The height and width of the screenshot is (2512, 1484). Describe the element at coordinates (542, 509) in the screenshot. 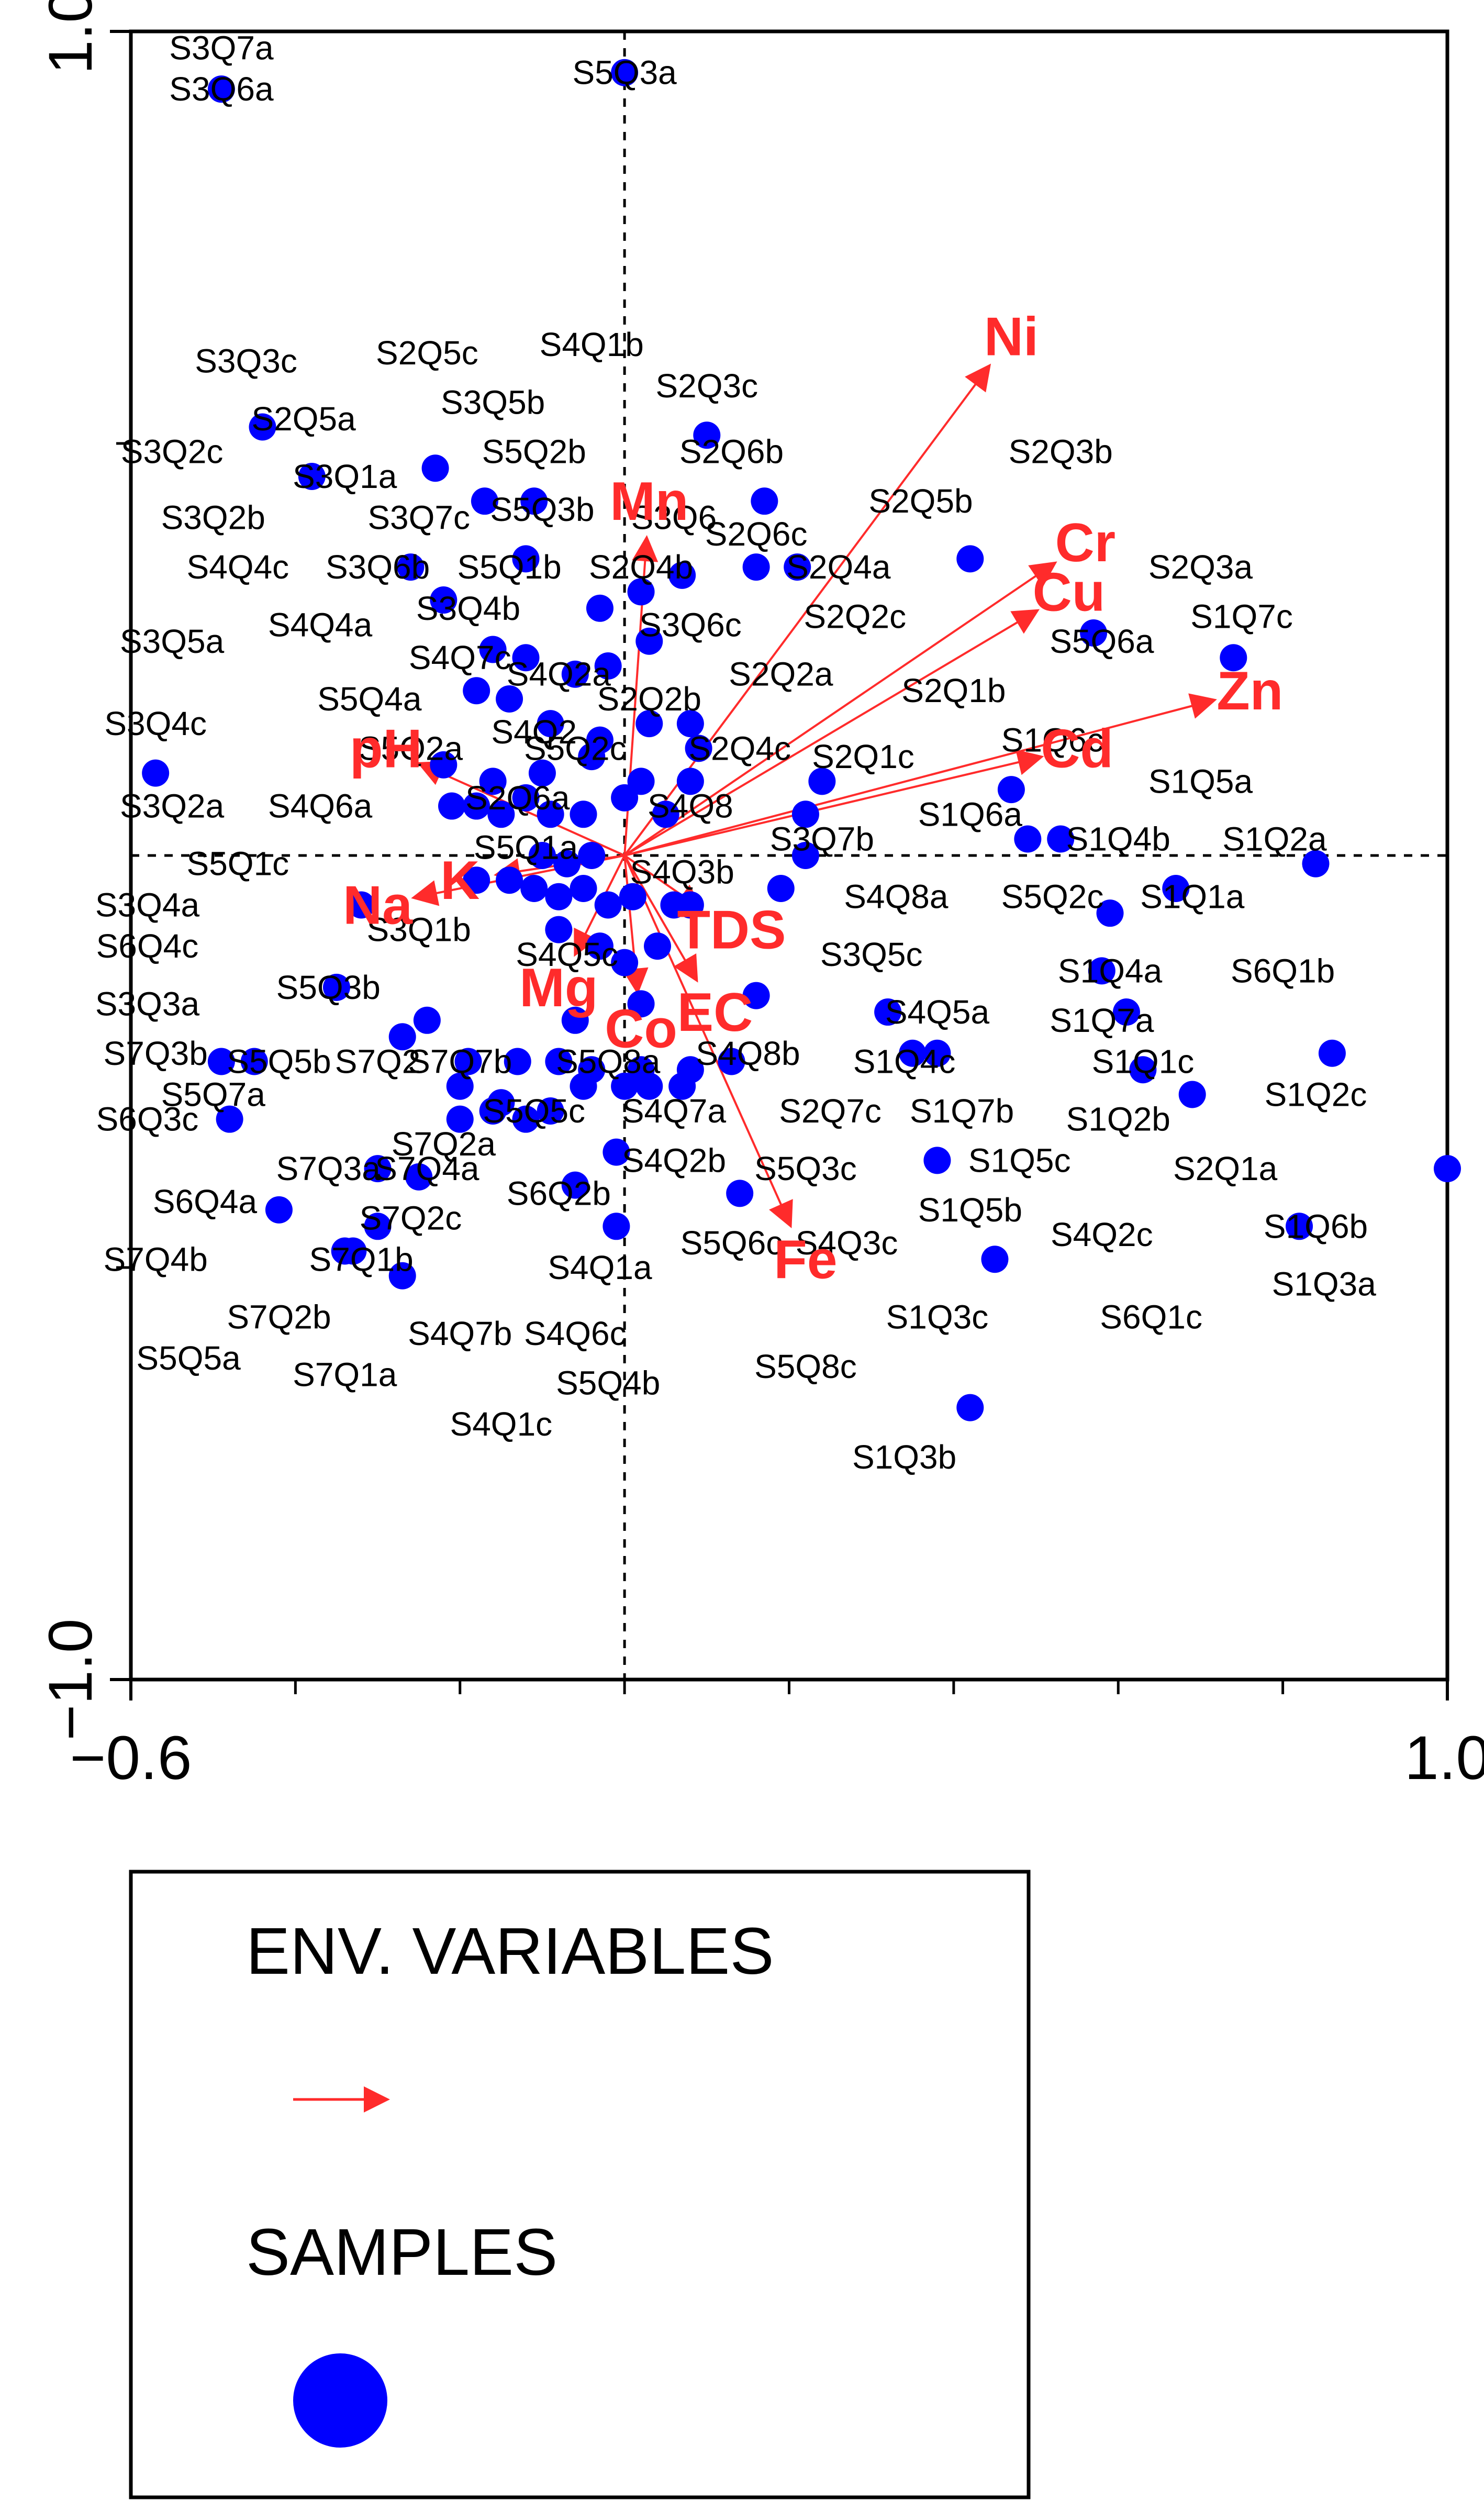

I see `sample-label-s5q3b: S5Q3b` at that location.